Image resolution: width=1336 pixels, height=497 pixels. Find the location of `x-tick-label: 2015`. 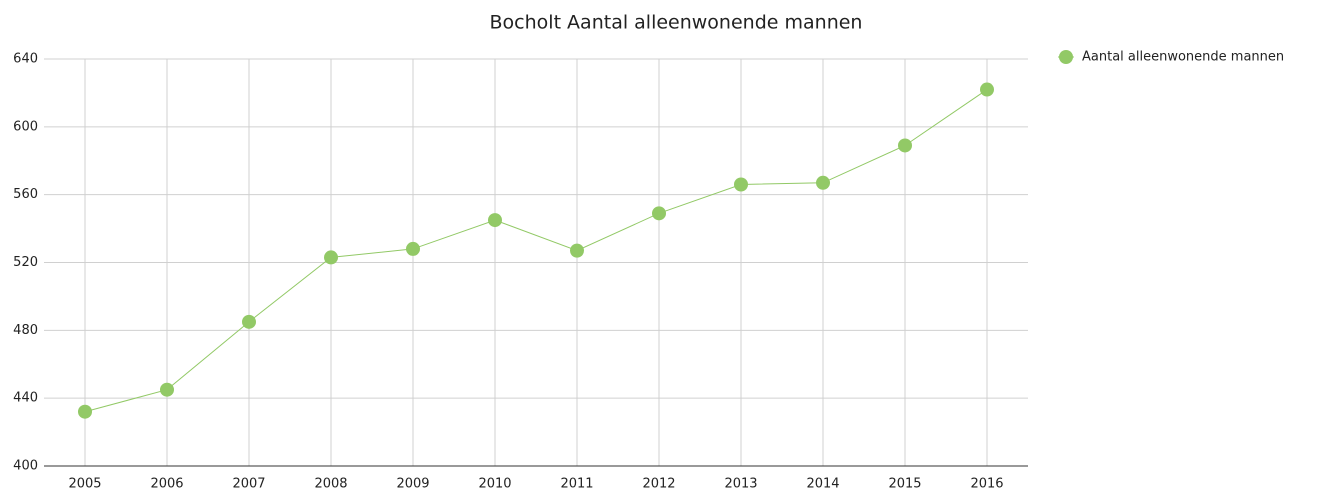

x-tick-label: 2015 is located at coordinates (904, 484).